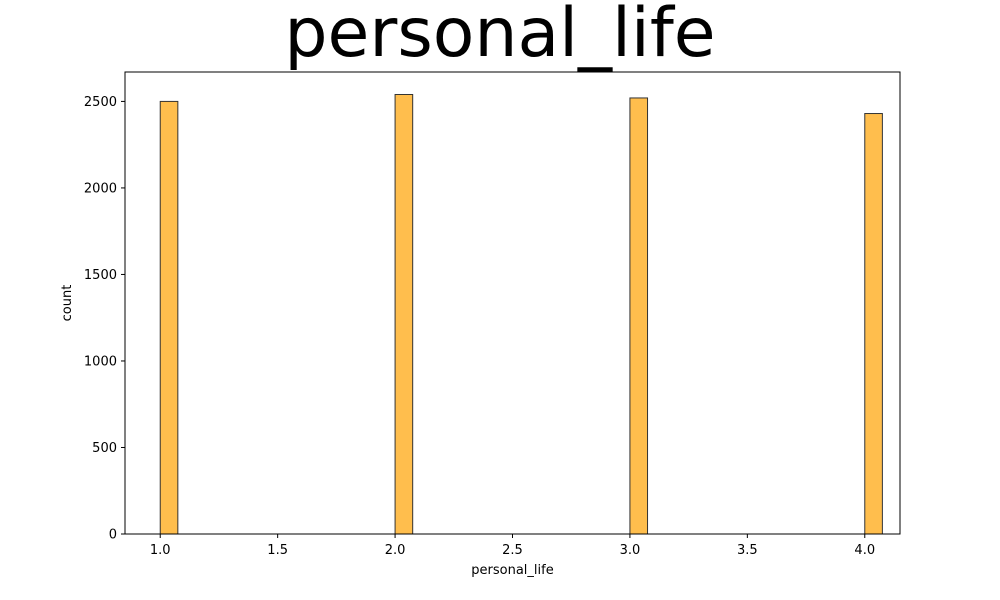 The height and width of the screenshot is (600, 1000). I want to click on x-tick-label: 3.0, so click(630, 550).